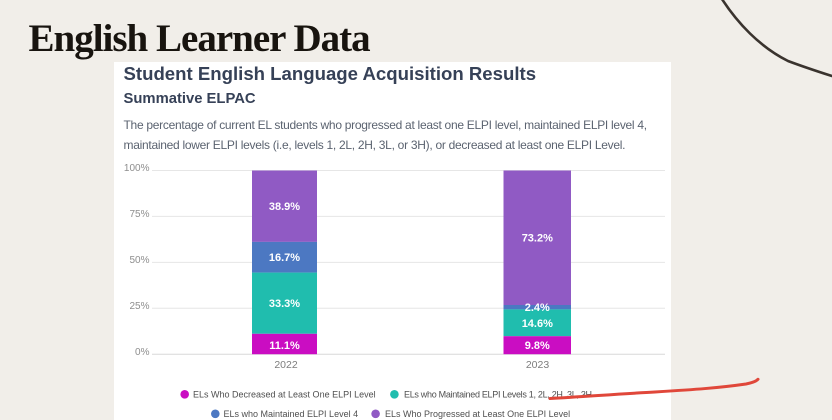 The height and width of the screenshot is (420, 832). Describe the element at coordinates (139, 306) in the screenshot. I see `svg-text: 25%` at that location.